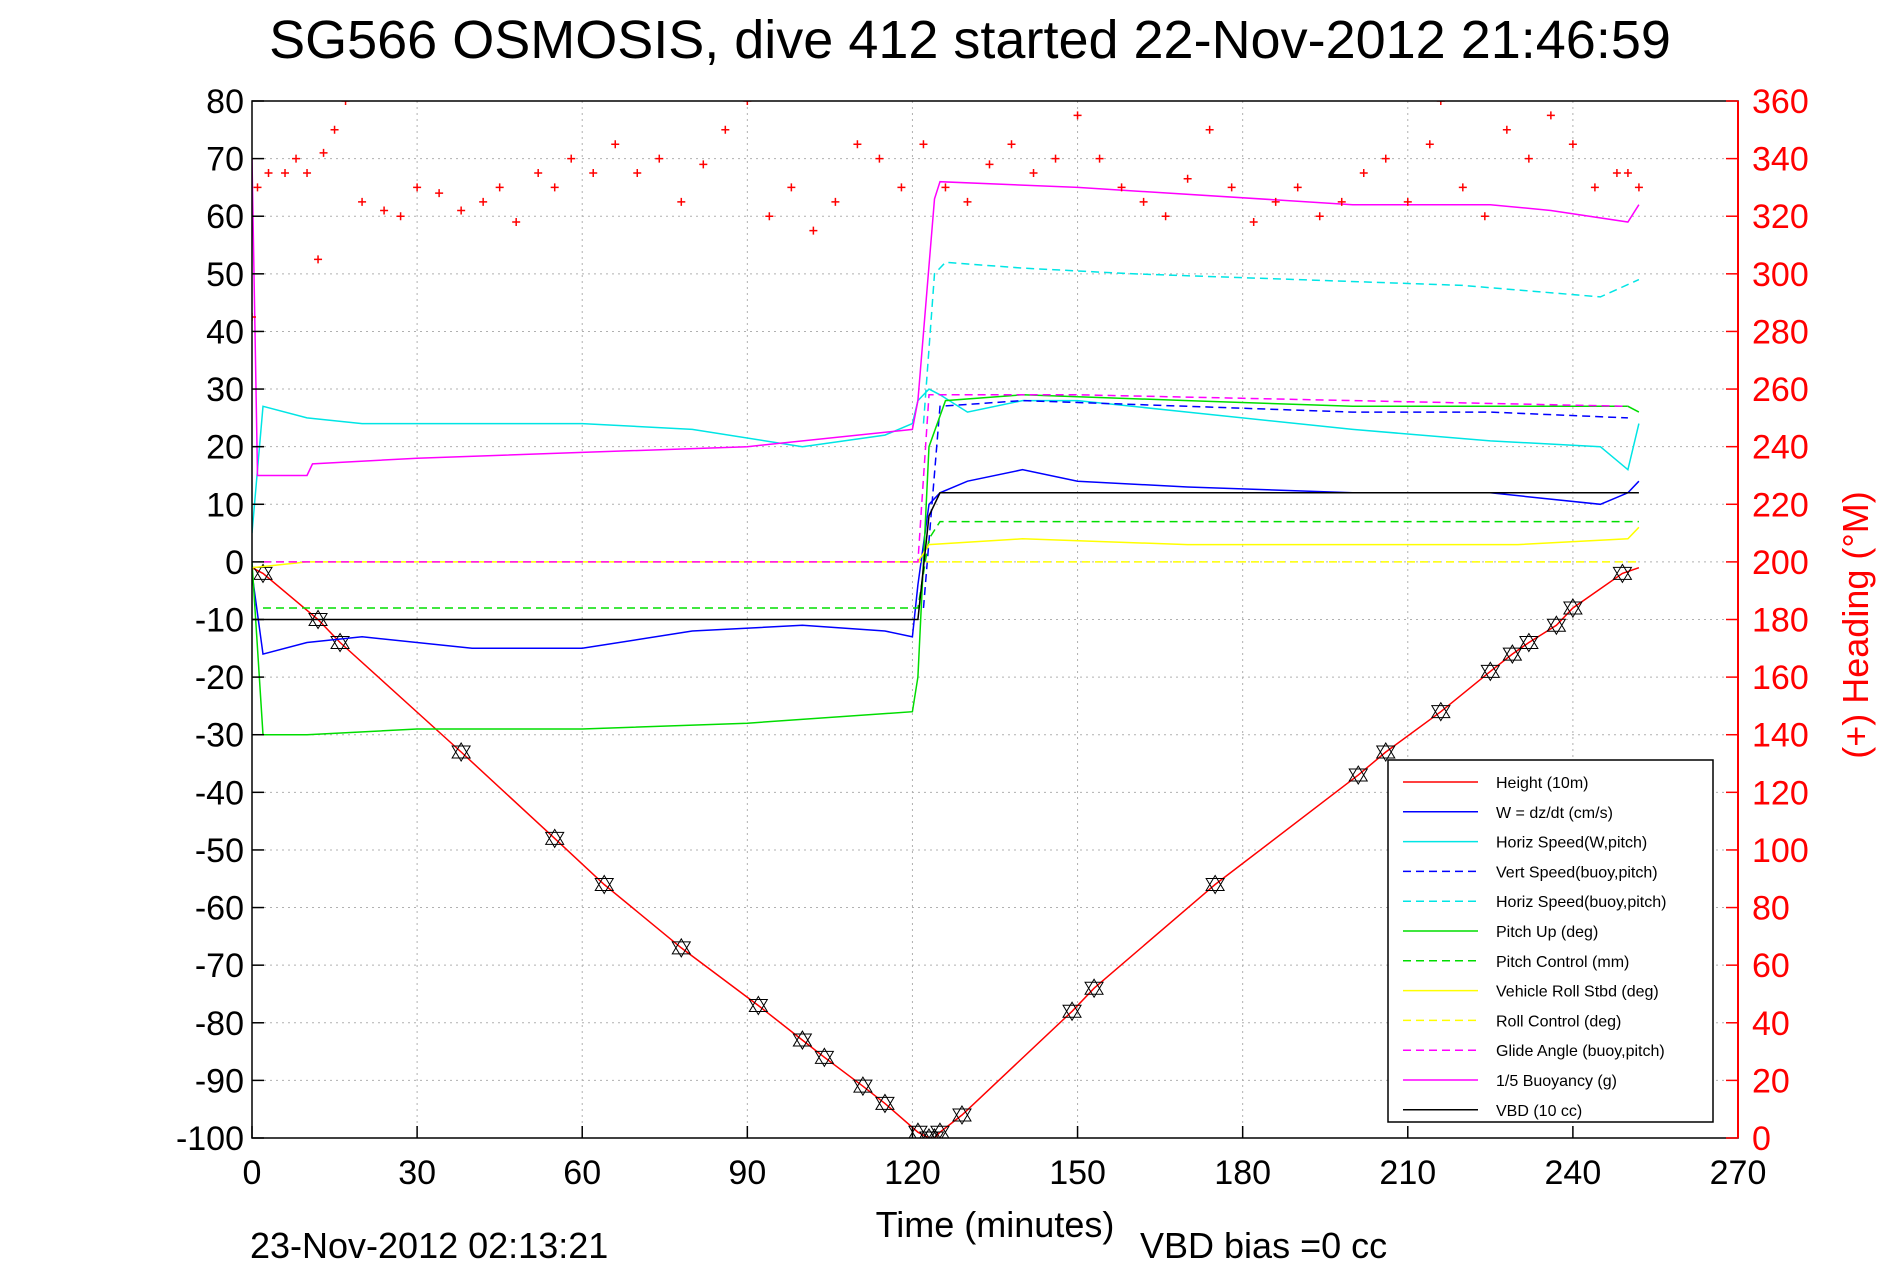 The image size is (1891, 1262). Describe the element at coordinates (1581, 902) in the screenshot. I see `legend-entry: Horiz Speed(buoy,pitch)` at that location.